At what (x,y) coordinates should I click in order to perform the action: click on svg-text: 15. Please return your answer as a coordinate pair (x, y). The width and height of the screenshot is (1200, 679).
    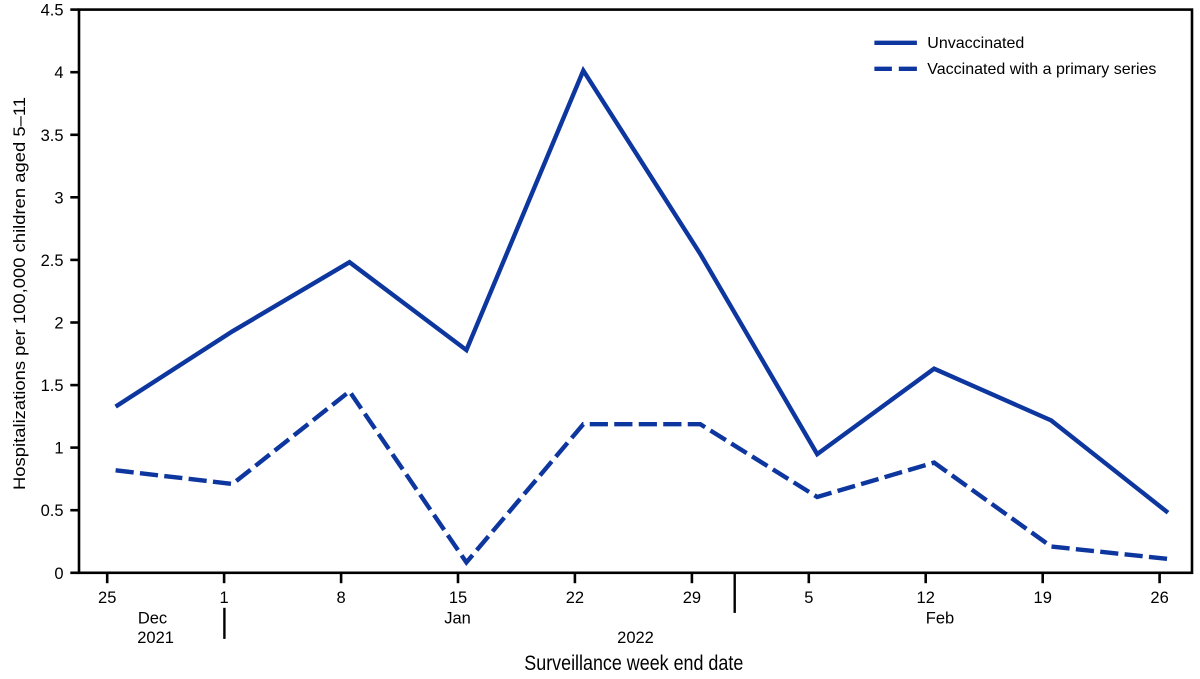
    Looking at the image, I should click on (458, 598).